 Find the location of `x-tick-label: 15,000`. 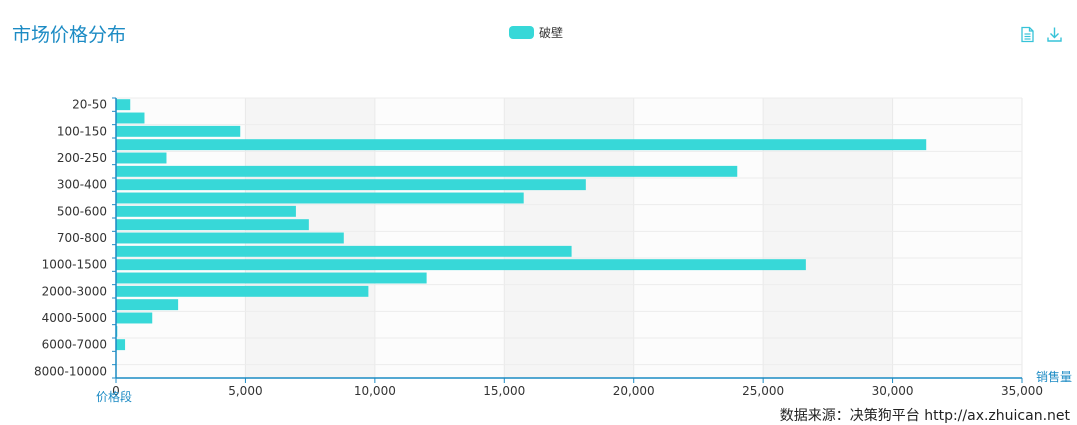

x-tick-label: 15,000 is located at coordinates (504, 391).